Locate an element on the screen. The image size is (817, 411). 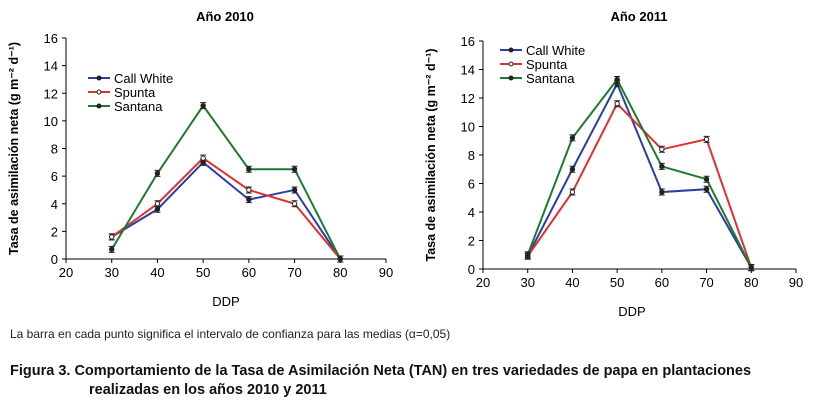
caption-line-2: realizadas en los años 2010 y 2011 is located at coordinates (208, 390).